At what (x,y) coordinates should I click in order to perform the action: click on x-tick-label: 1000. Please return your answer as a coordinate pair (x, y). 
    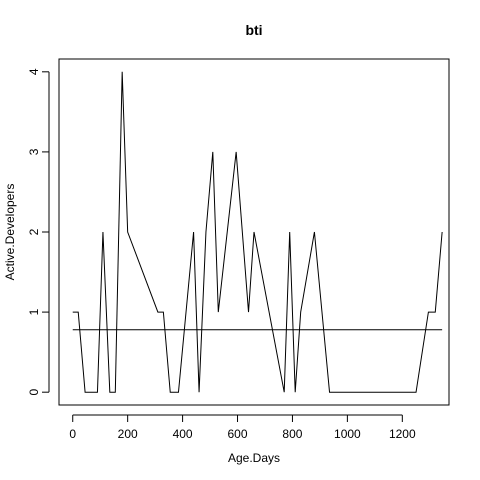
    Looking at the image, I should click on (347, 434).